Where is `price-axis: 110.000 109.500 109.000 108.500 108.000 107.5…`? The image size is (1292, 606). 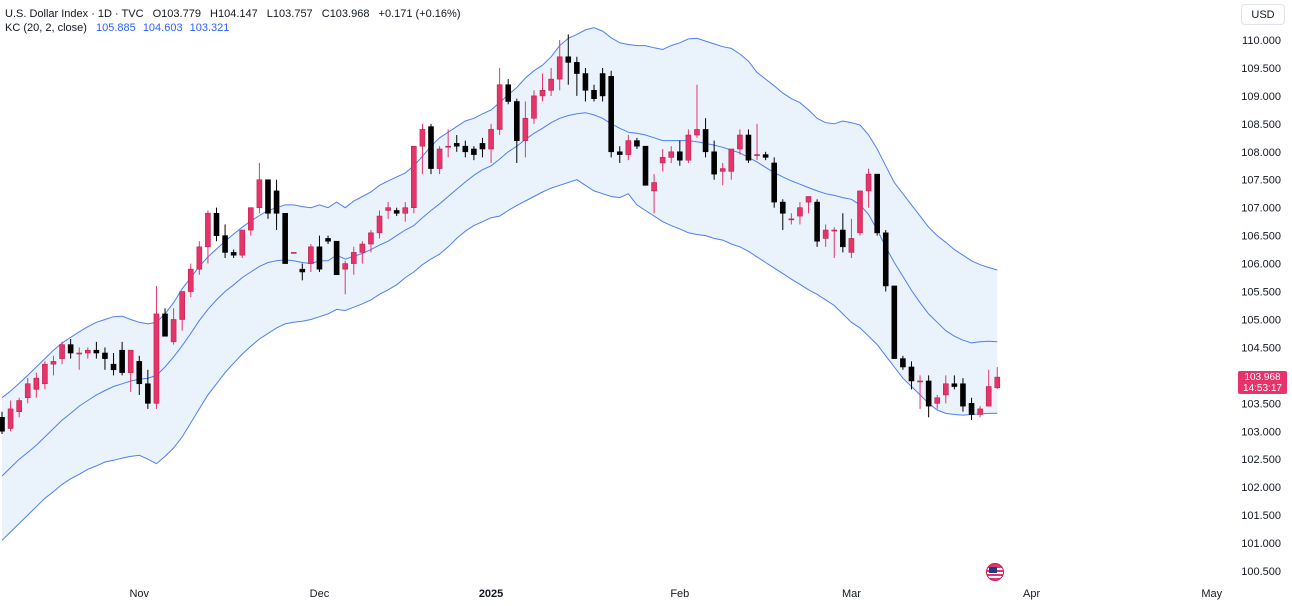 price-axis: 110.000 109.500 109.000 108.500 108.000 107.5… is located at coordinates (1261, 306).